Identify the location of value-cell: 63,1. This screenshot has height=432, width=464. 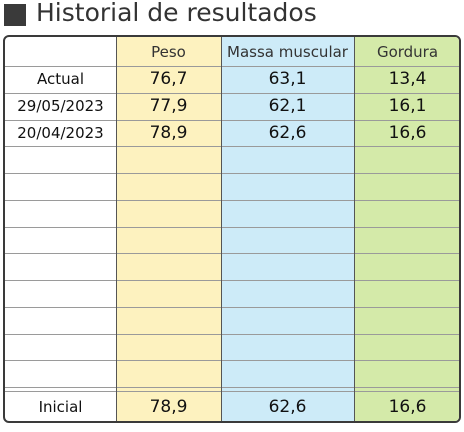
(287, 79).